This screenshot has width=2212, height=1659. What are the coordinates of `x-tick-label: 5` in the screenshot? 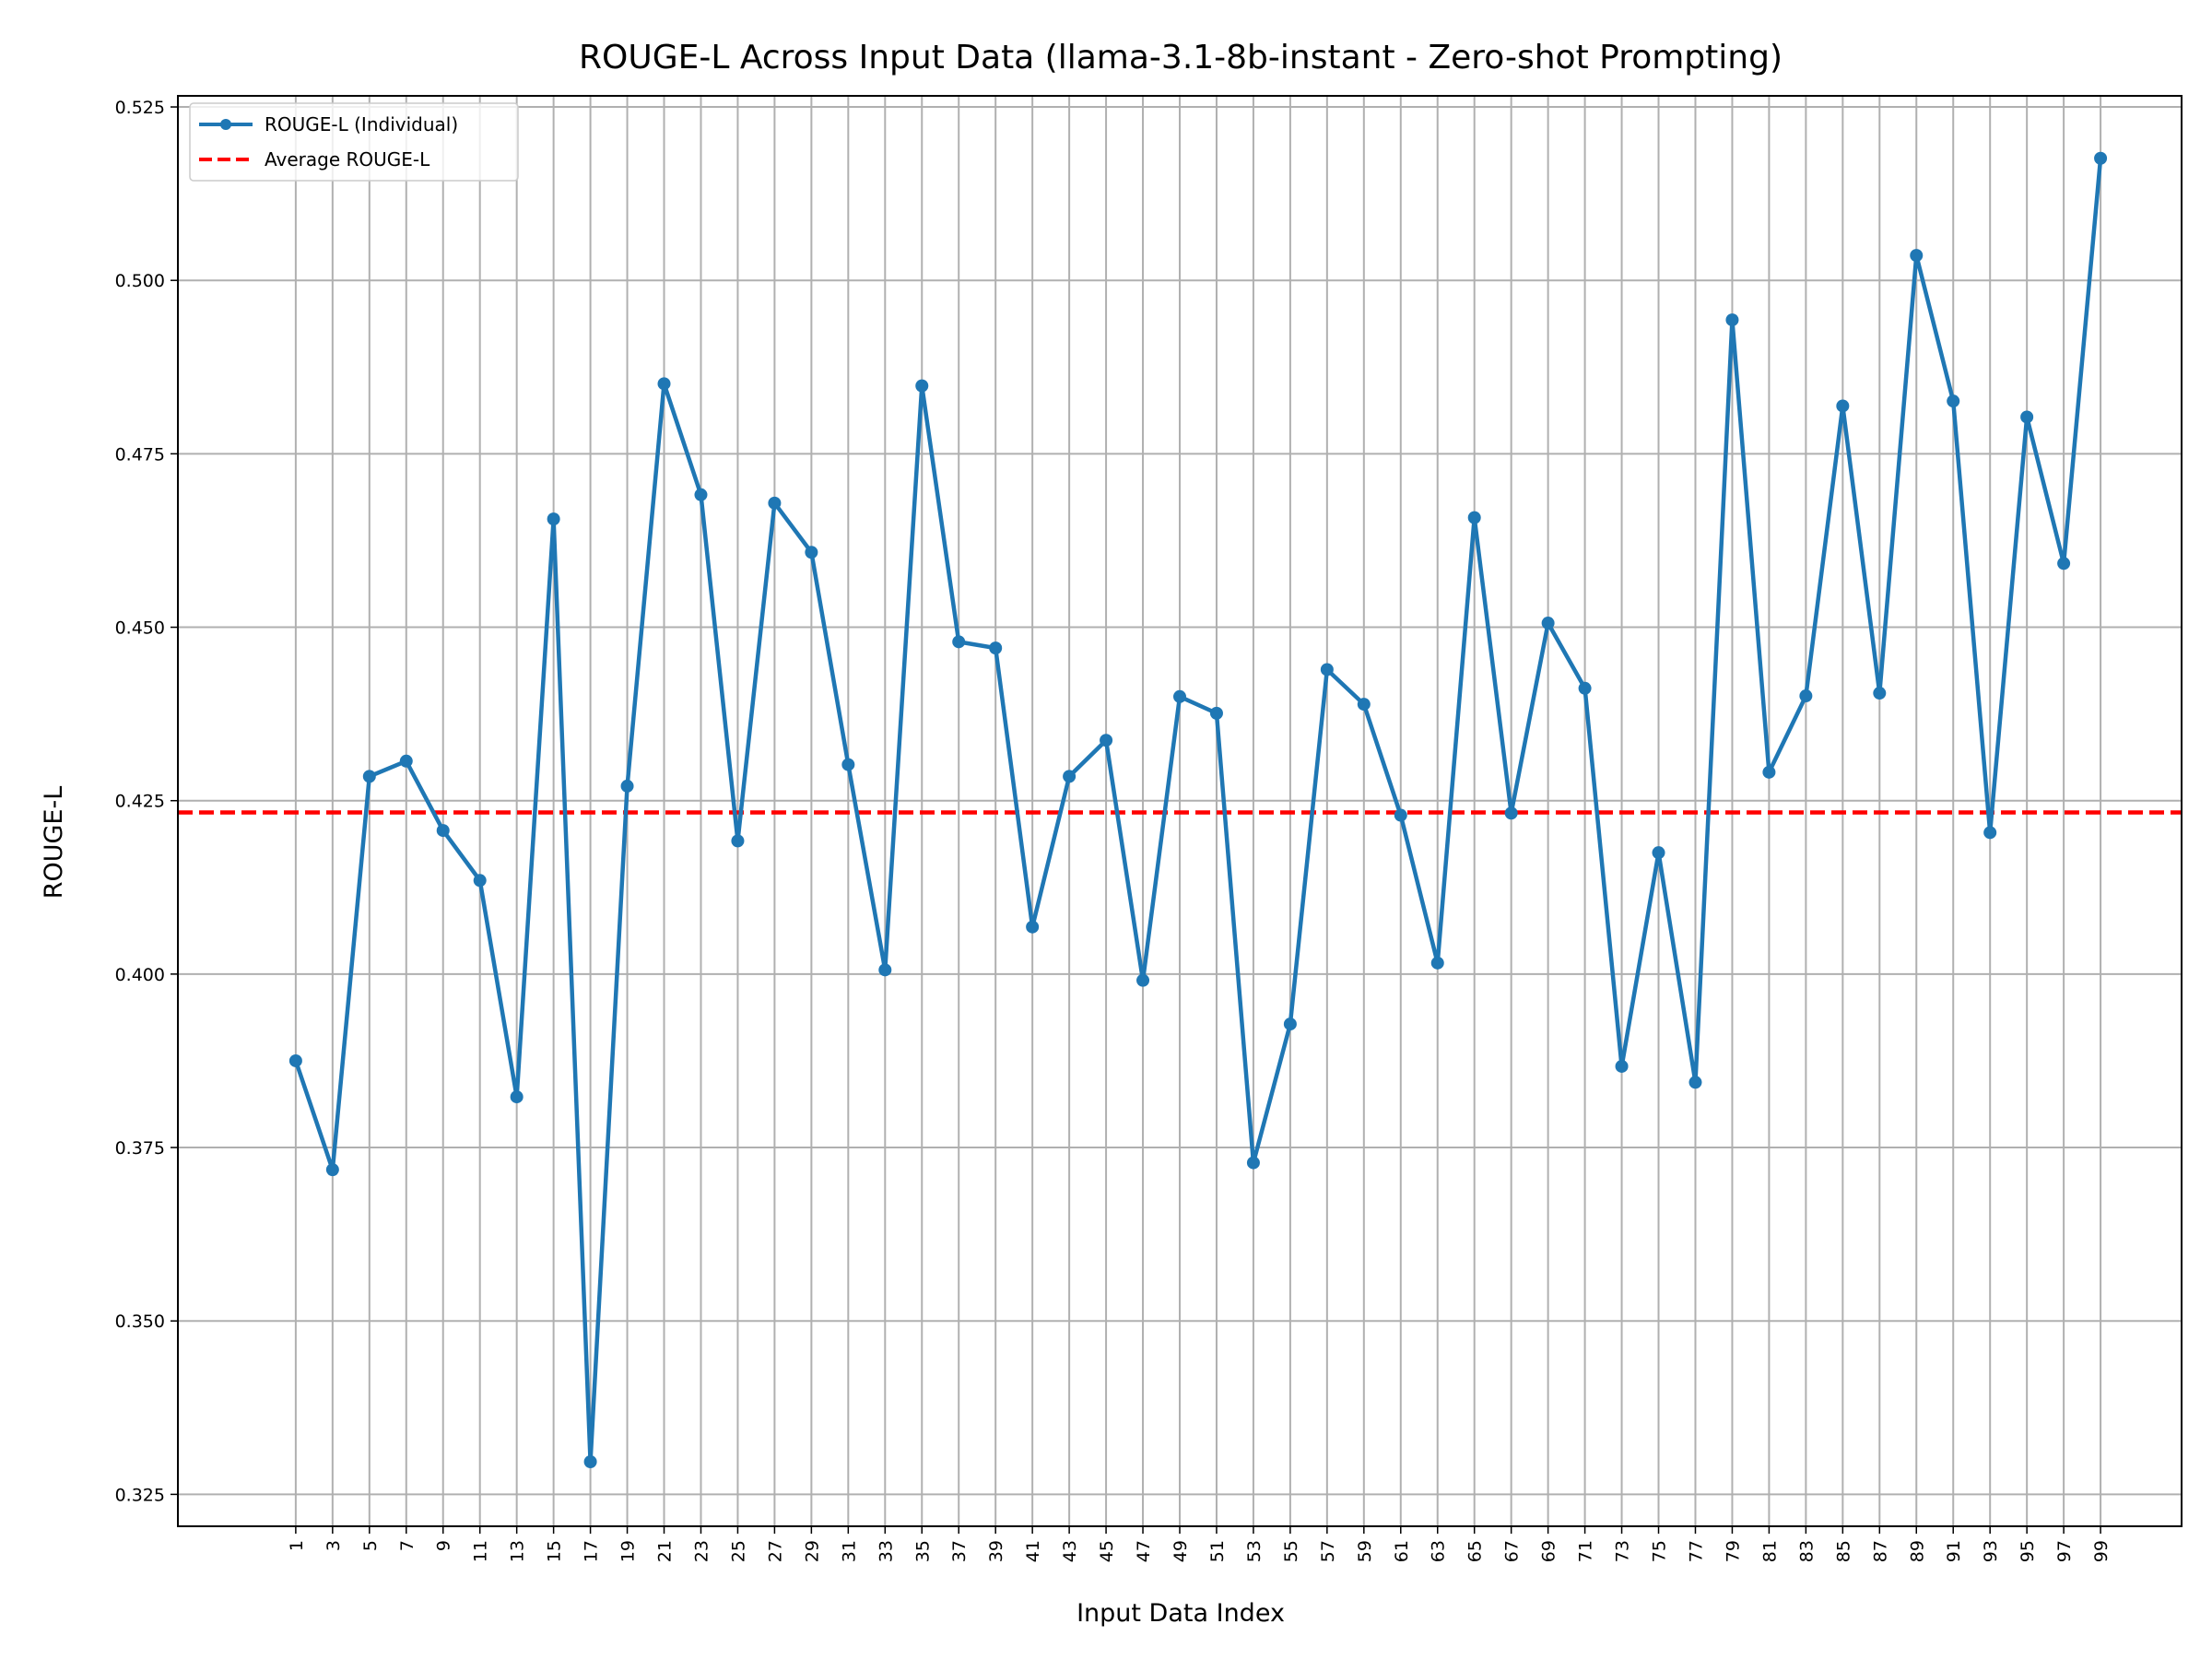 It's located at (370, 1545).